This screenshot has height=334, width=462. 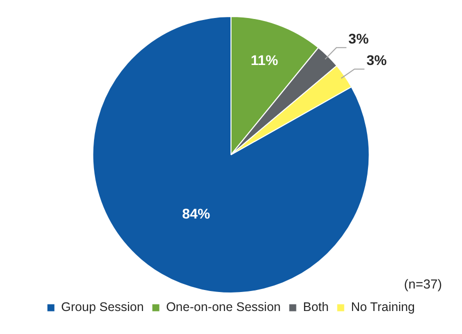 I want to click on legend-label: Group Session, so click(x=102, y=307).